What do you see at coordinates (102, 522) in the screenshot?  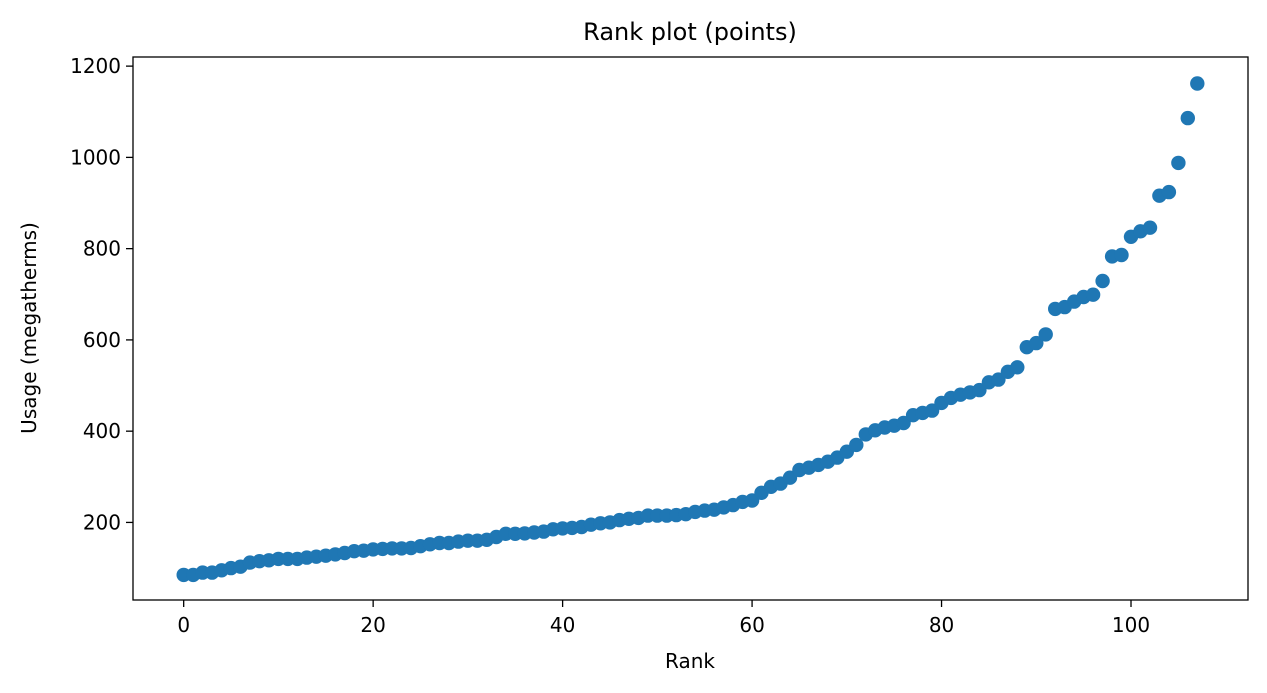 I see `y-tick-label: 200` at bounding box center [102, 522].